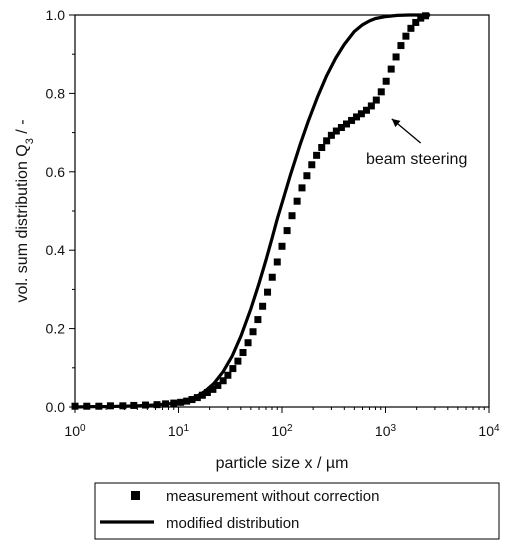 This screenshot has height=550, width=507. Describe the element at coordinates (56, 15) in the screenshot. I see `y-tick-label: 1.0` at that location.